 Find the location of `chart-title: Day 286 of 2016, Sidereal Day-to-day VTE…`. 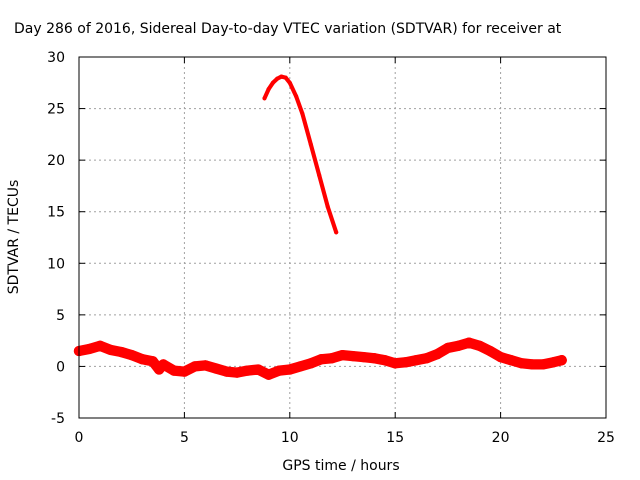

chart-title: Day 286 of 2016, Sidereal Day-to-day VTE… is located at coordinates (288, 29).